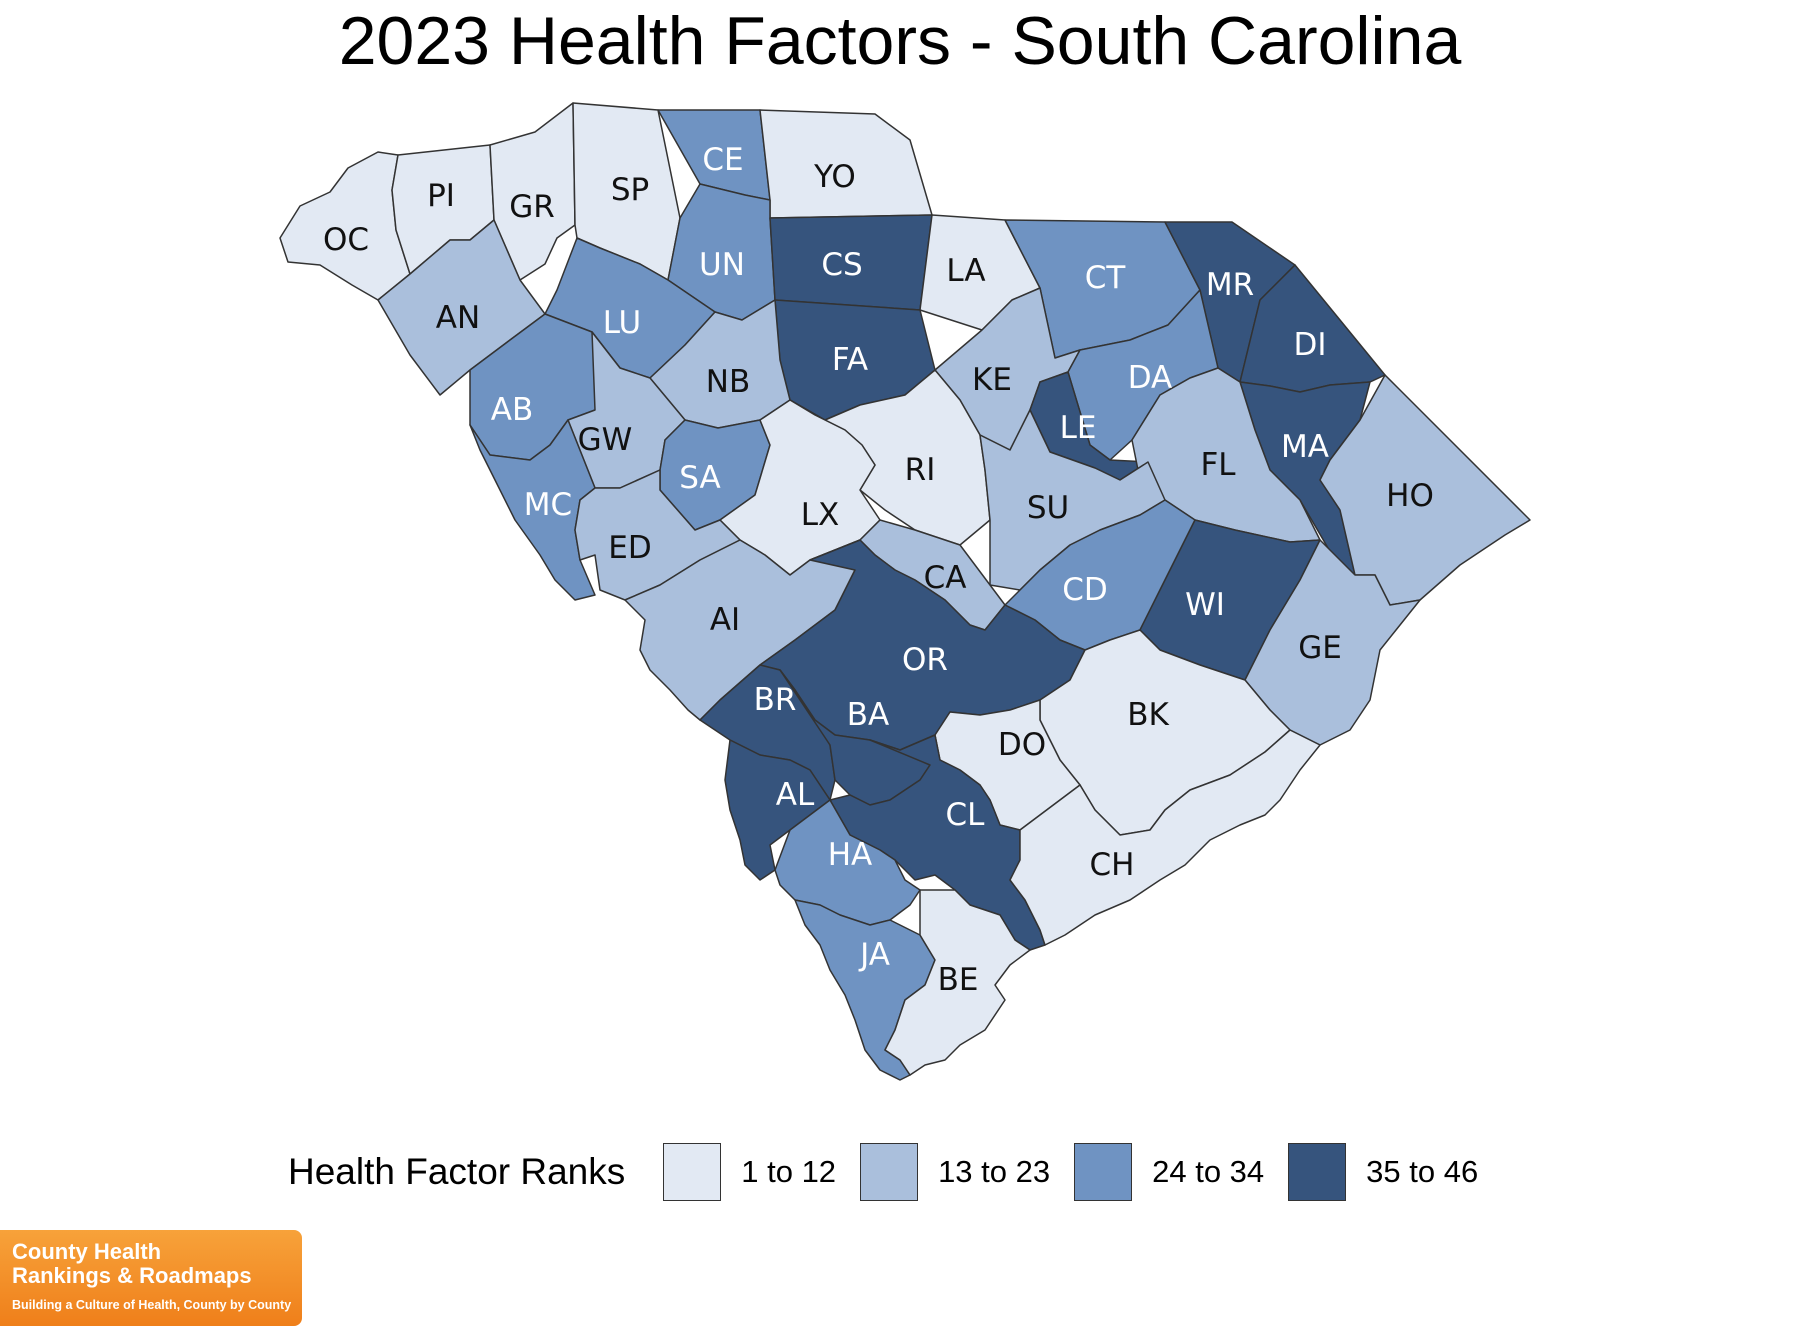  Describe the element at coordinates (346, 240) in the screenshot. I see `county-label-oc: OC` at that location.